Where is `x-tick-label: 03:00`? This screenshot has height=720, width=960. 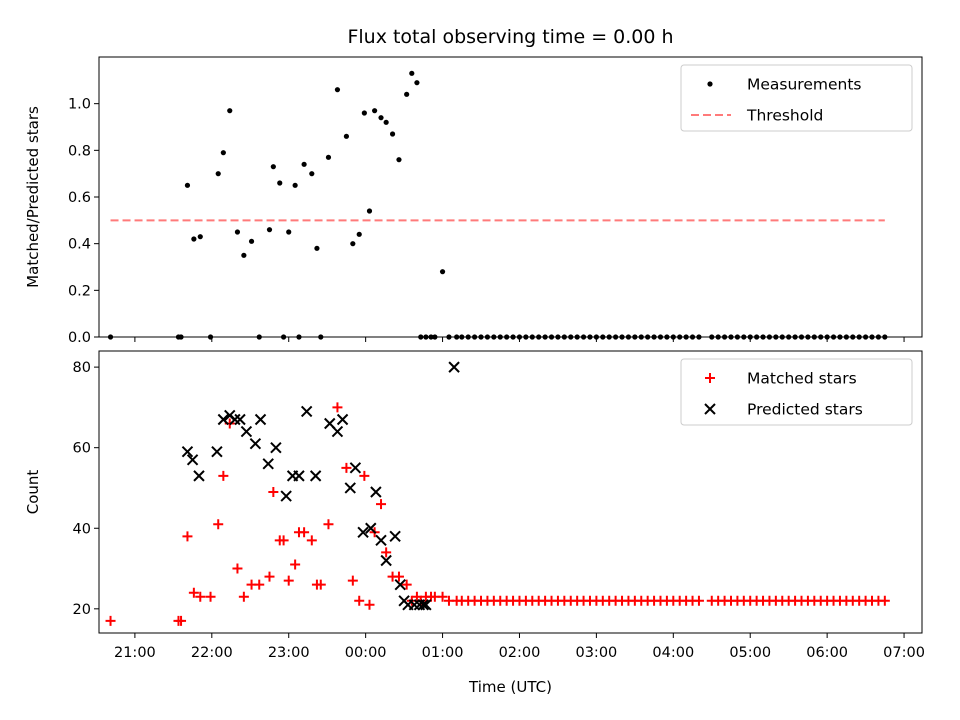
x-tick-label: 03:00 is located at coordinates (596, 653).